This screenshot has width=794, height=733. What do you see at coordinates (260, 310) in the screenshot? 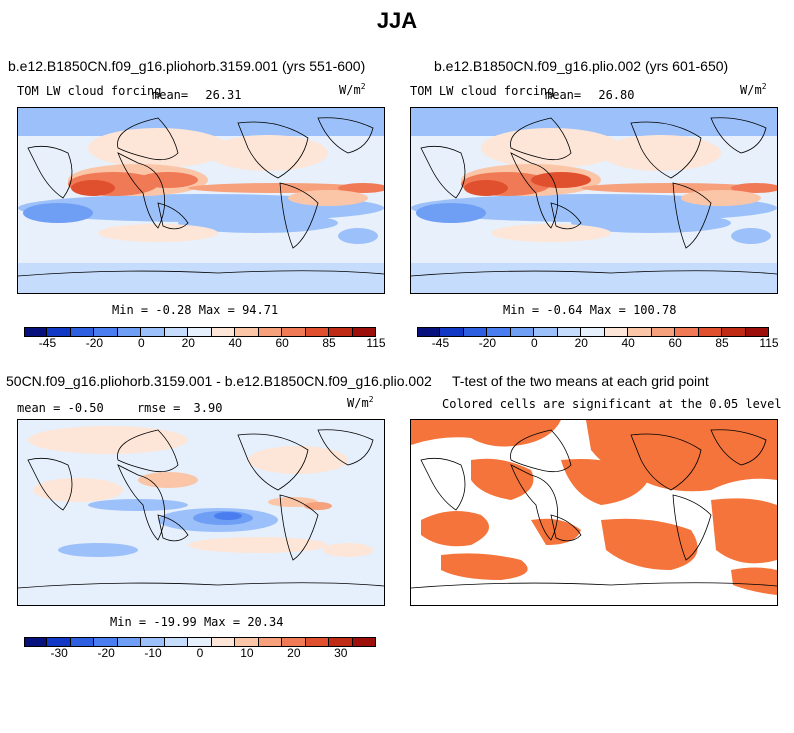
I see `max-value: 94.71` at bounding box center [260, 310].